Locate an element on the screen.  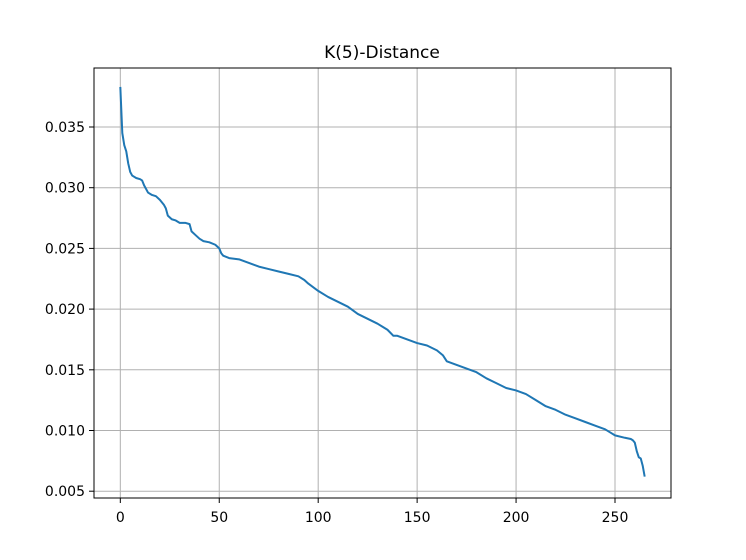
y-tick-label: 0.020 is located at coordinates (65, 310).